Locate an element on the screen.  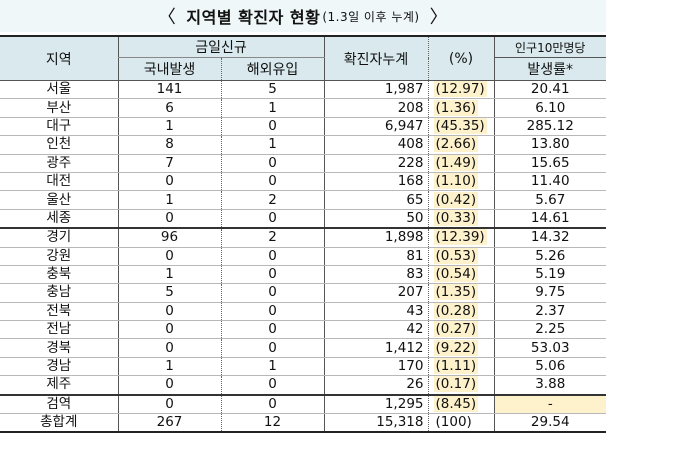
rate-cell: 3.88 is located at coordinates (549, 385).